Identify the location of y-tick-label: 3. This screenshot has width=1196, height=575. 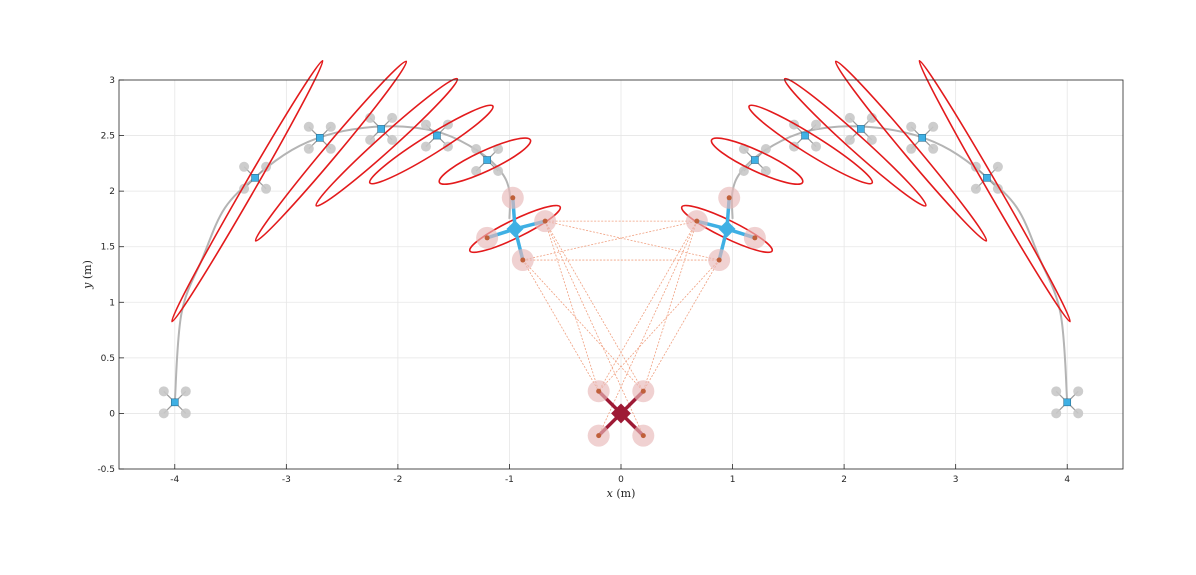
(112, 81).